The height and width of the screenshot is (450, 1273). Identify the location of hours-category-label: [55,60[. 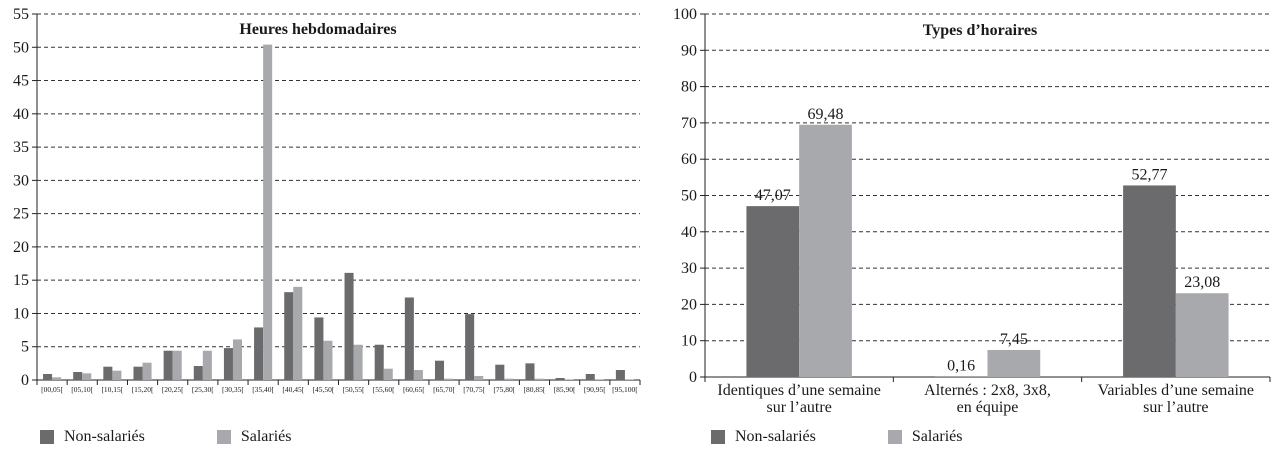
(384, 389).